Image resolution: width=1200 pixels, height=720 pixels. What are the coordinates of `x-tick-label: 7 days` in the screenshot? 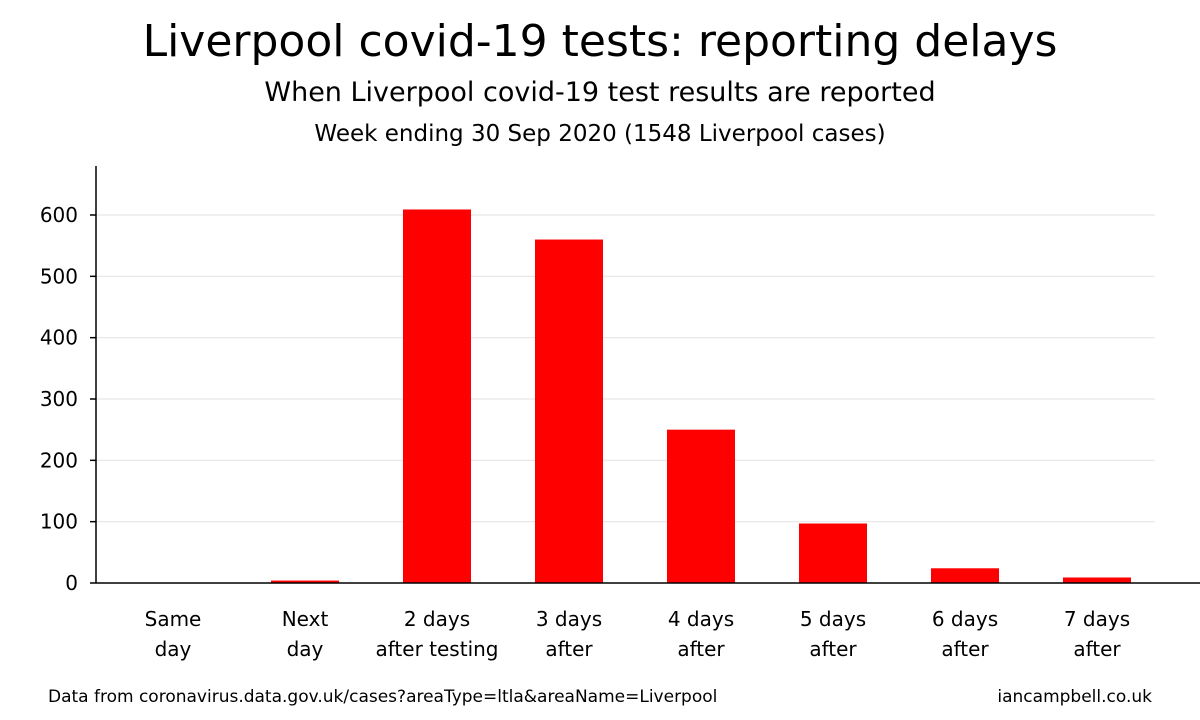 It's located at (1097, 619).